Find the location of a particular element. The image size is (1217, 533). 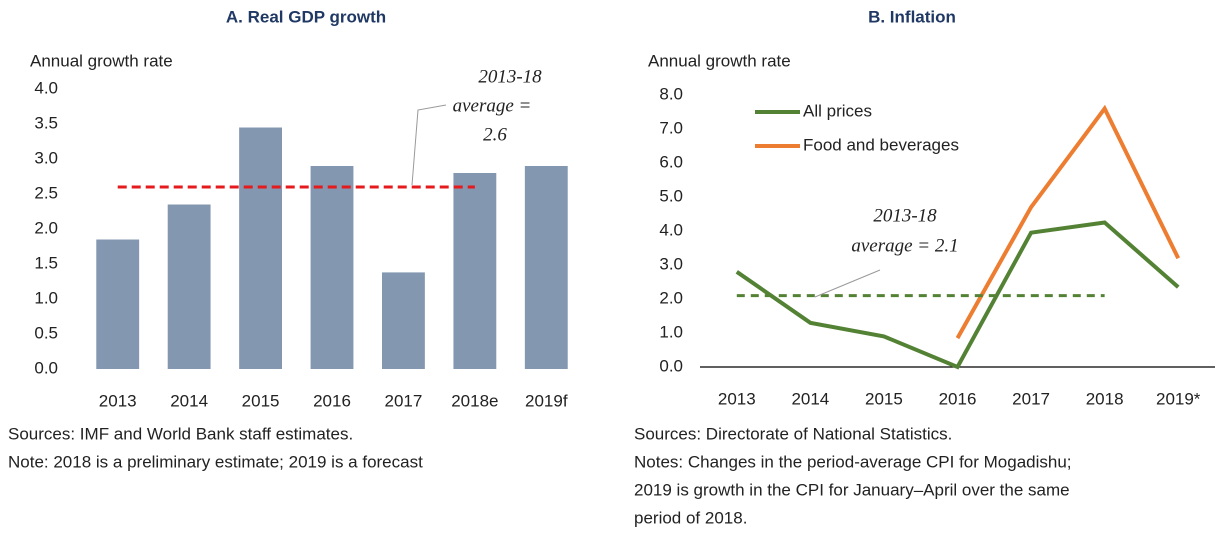

y-tick-label: 2.5 is located at coordinates (46, 192).